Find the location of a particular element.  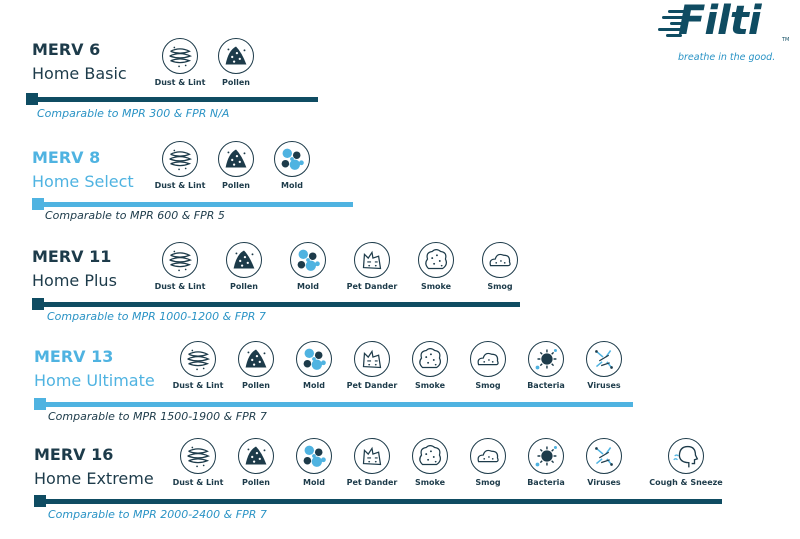

merv-rating: MERV 16 is located at coordinates (74, 454).